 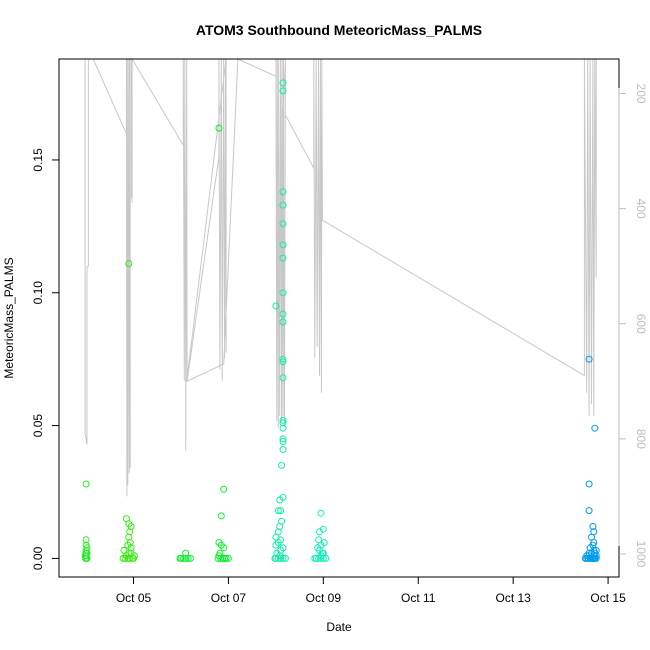 I want to click on y-axis-label: MeteoricMass_PALMS, so click(x=9, y=317).